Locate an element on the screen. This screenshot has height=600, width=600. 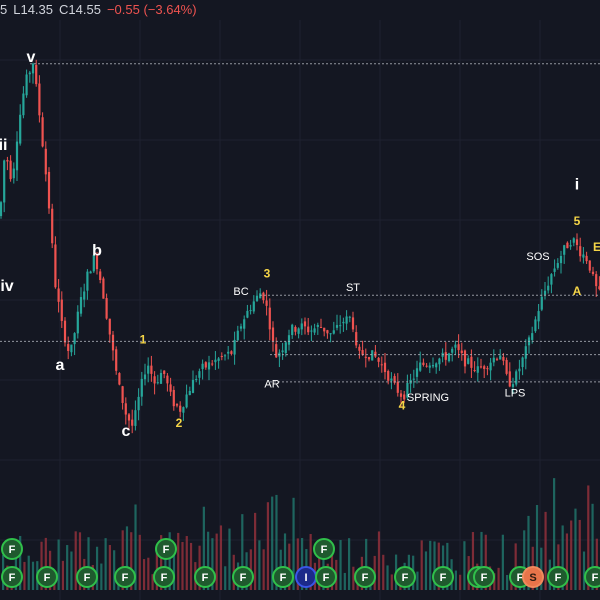
wave-label: ii is located at coordinates (3, 145).